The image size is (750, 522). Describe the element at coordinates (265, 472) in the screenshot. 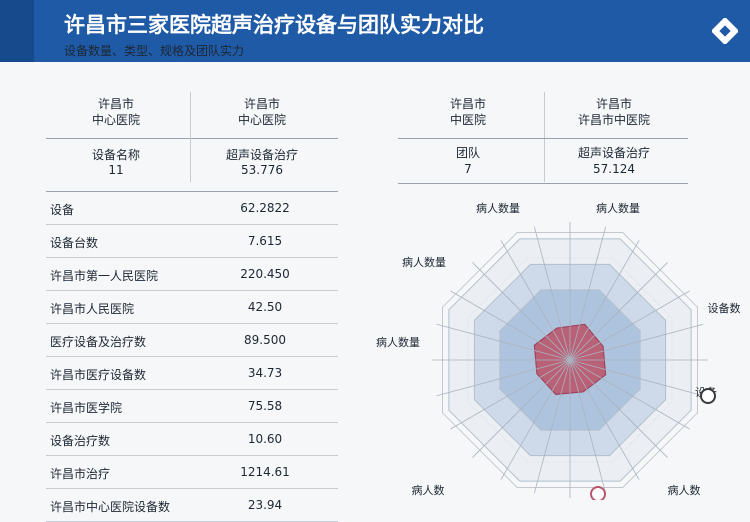

I see `row-value: 1214.61` at that location.